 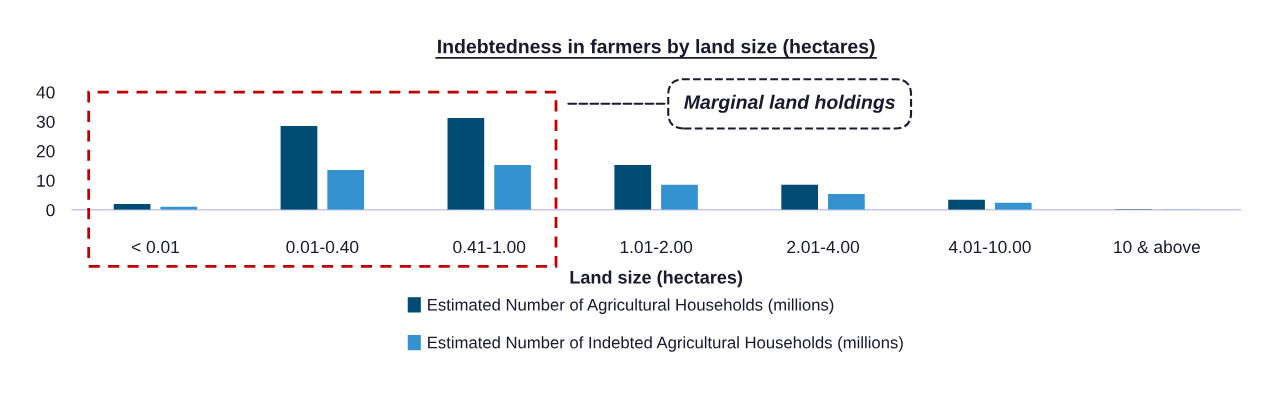 I want to click on y-tick-label: 30, so click(x=45, y=121).